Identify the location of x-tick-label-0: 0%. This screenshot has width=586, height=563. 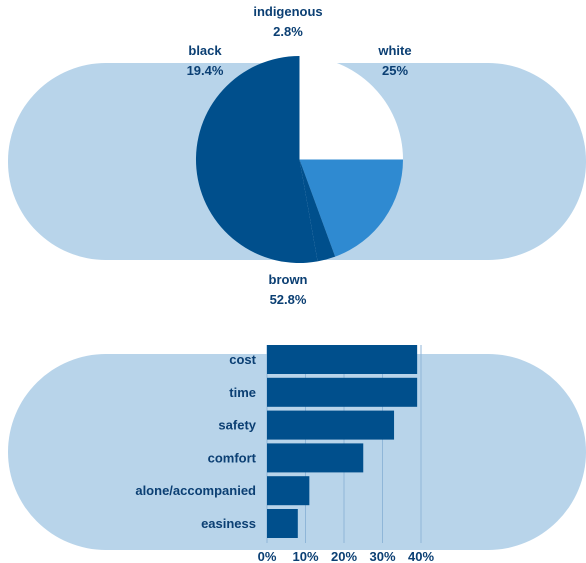
(267, 556).